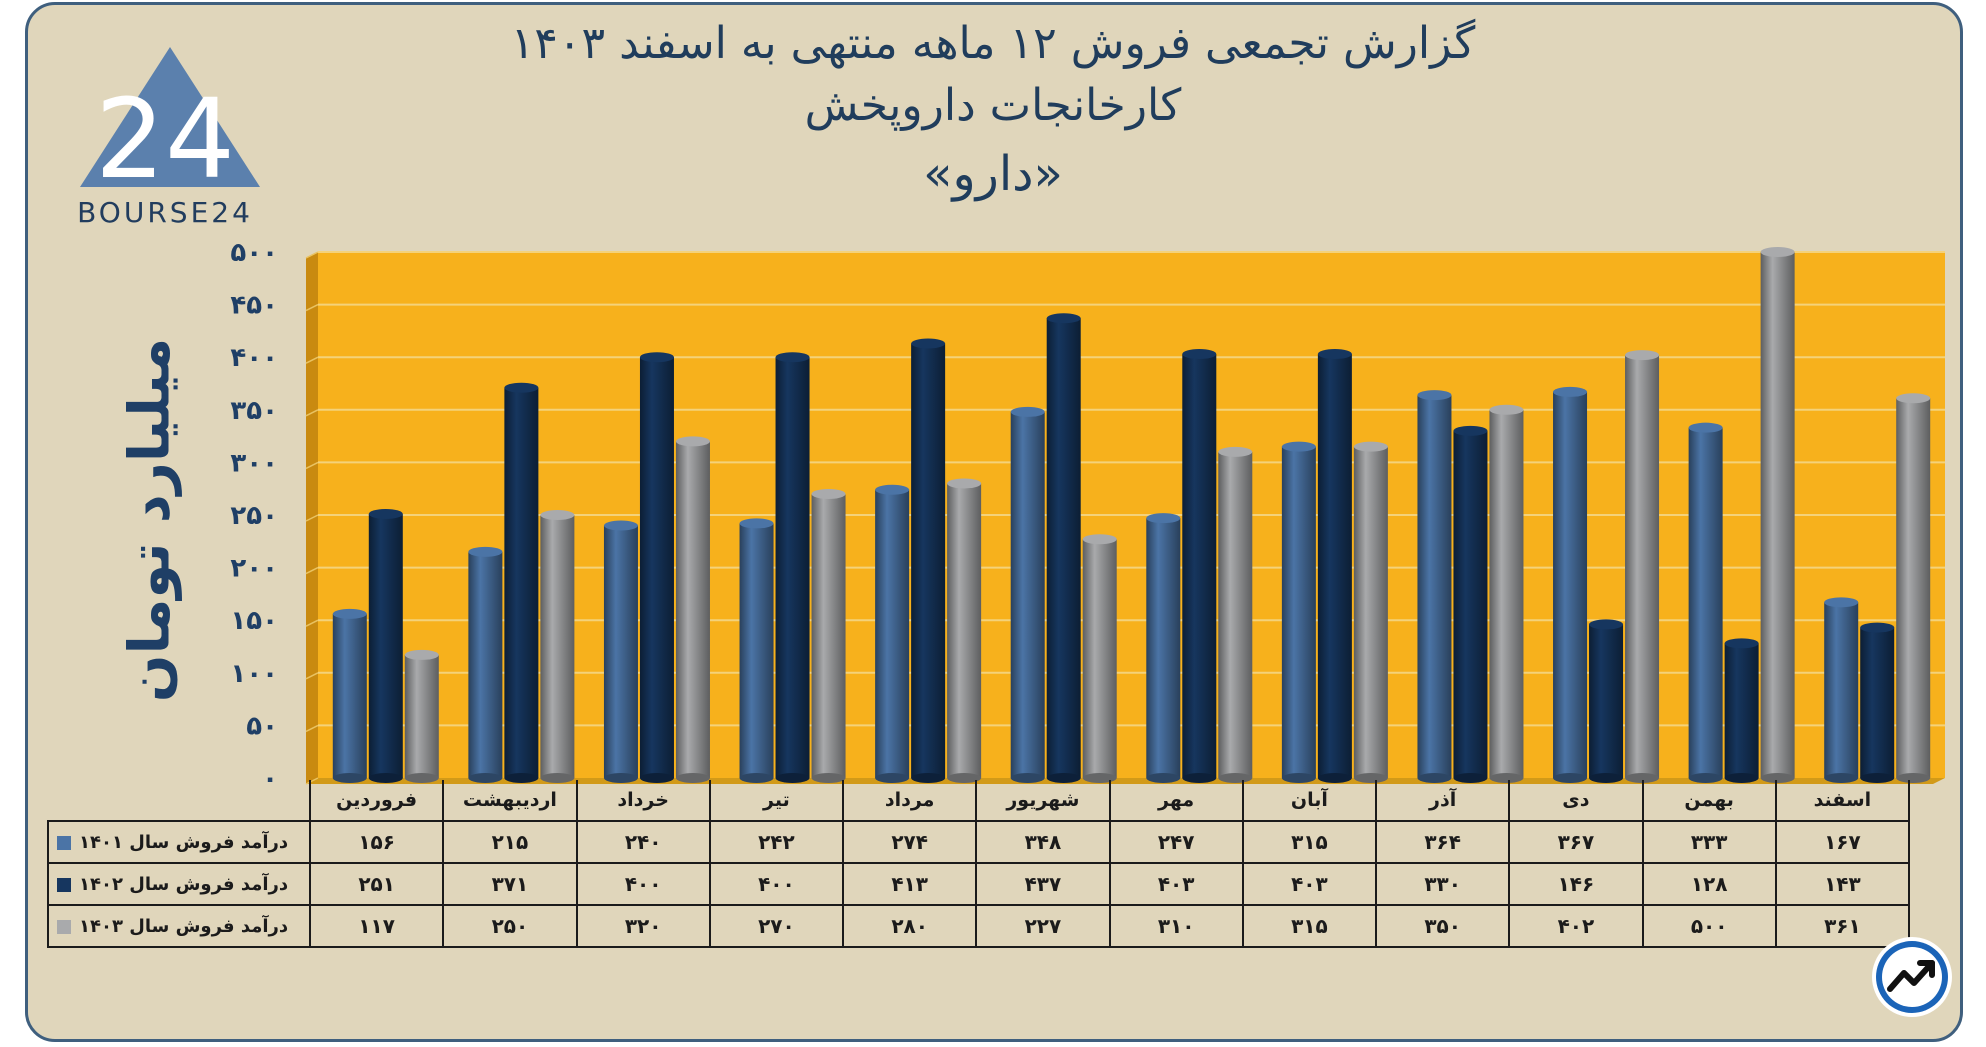  Describe the element at coordinates (909, 884) in the screenshot. I see `data-label: ۴۱۳` at that location.